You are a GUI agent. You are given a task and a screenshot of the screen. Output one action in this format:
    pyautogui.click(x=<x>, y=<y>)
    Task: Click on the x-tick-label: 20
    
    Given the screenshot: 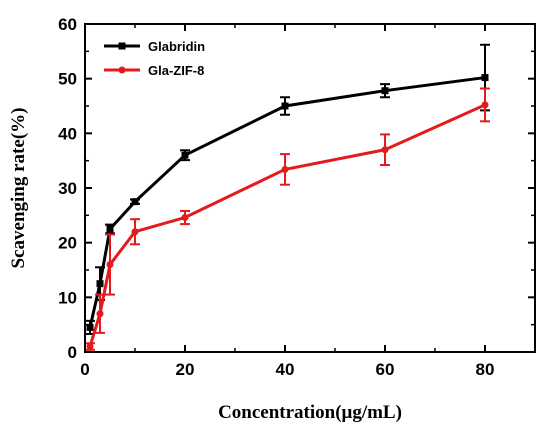 What is the action you would take?
    pyautogui.click(x=185, y=369)
    